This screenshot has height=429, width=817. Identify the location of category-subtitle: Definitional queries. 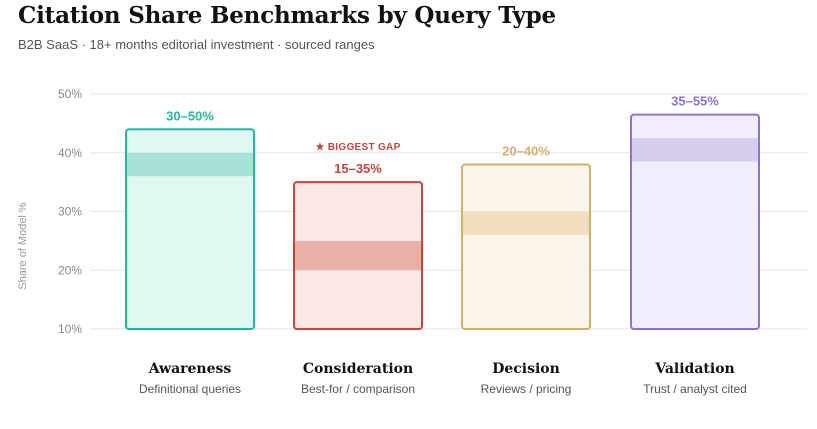
(190, 389).